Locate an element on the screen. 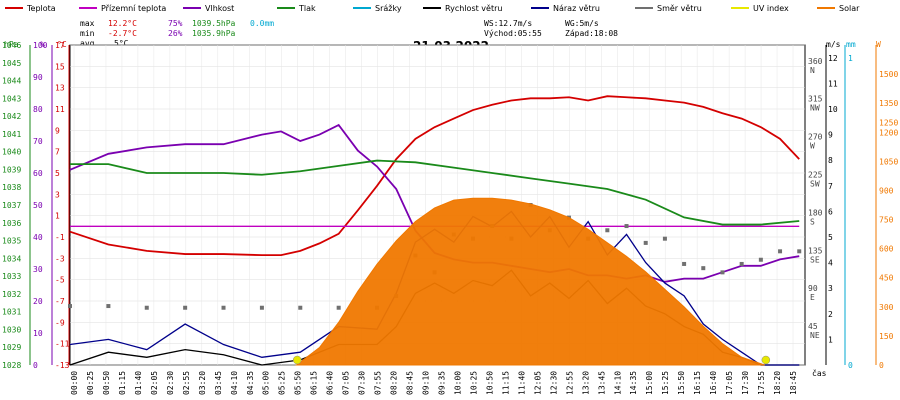 This screenshot has height=400, width=900. tick-dir: 360 is located at coordinates (815, 61).